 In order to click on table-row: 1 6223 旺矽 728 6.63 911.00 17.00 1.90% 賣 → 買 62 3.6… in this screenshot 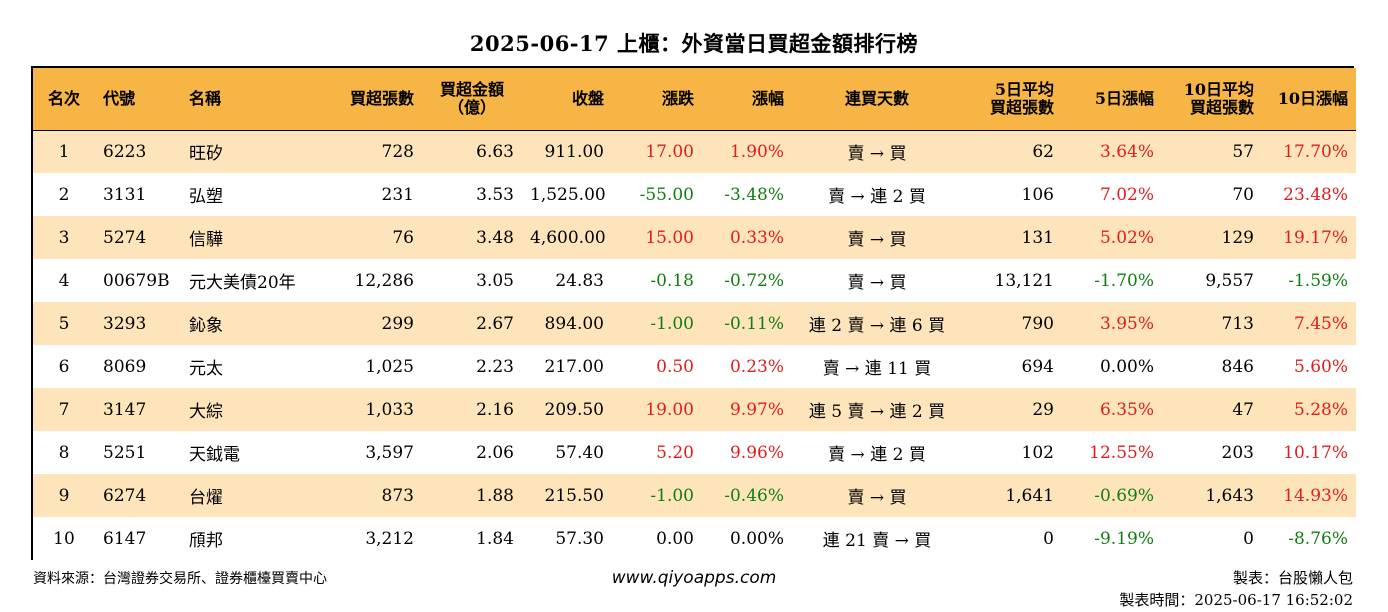, I will do `click(694, 151)`.